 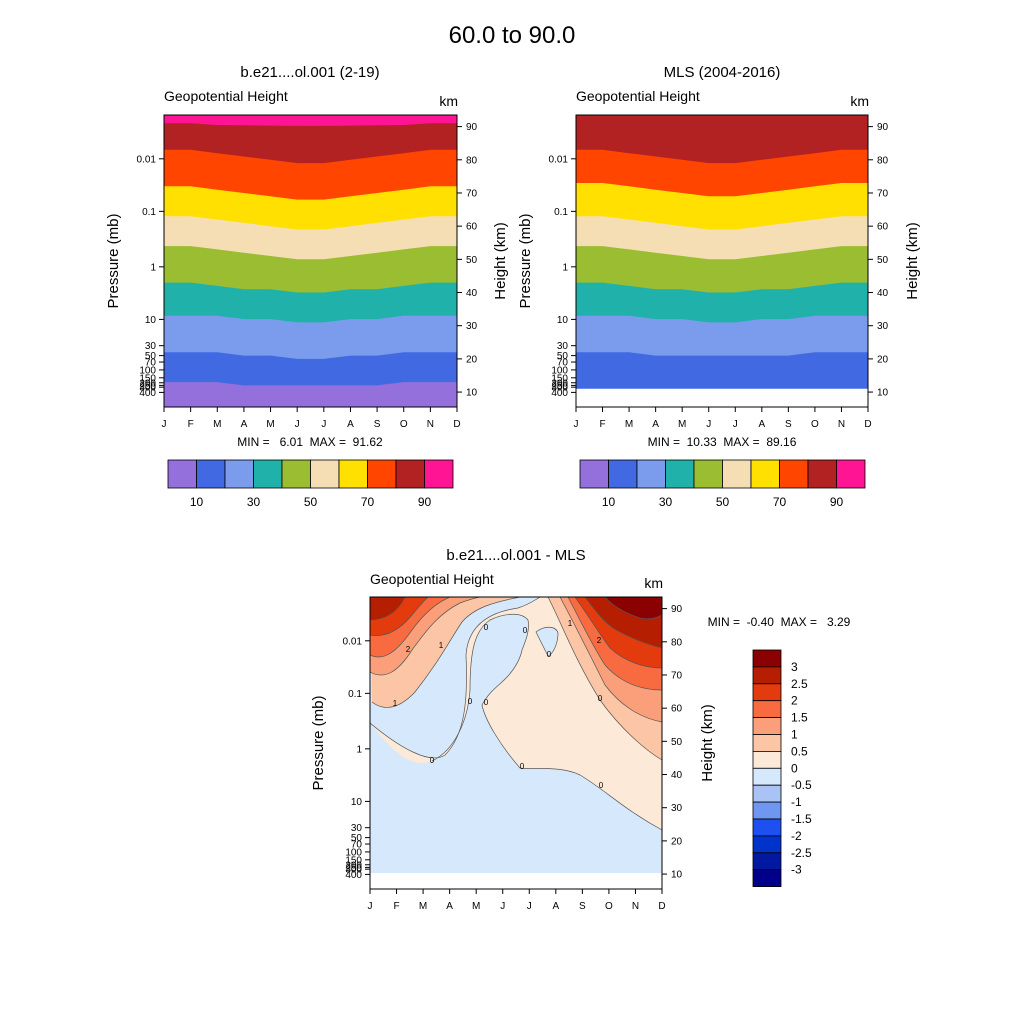 What do you see at coordinates (794, 701) in the screenshot?
I see `colorbar-label: 2` at bounding box center [794, 701].